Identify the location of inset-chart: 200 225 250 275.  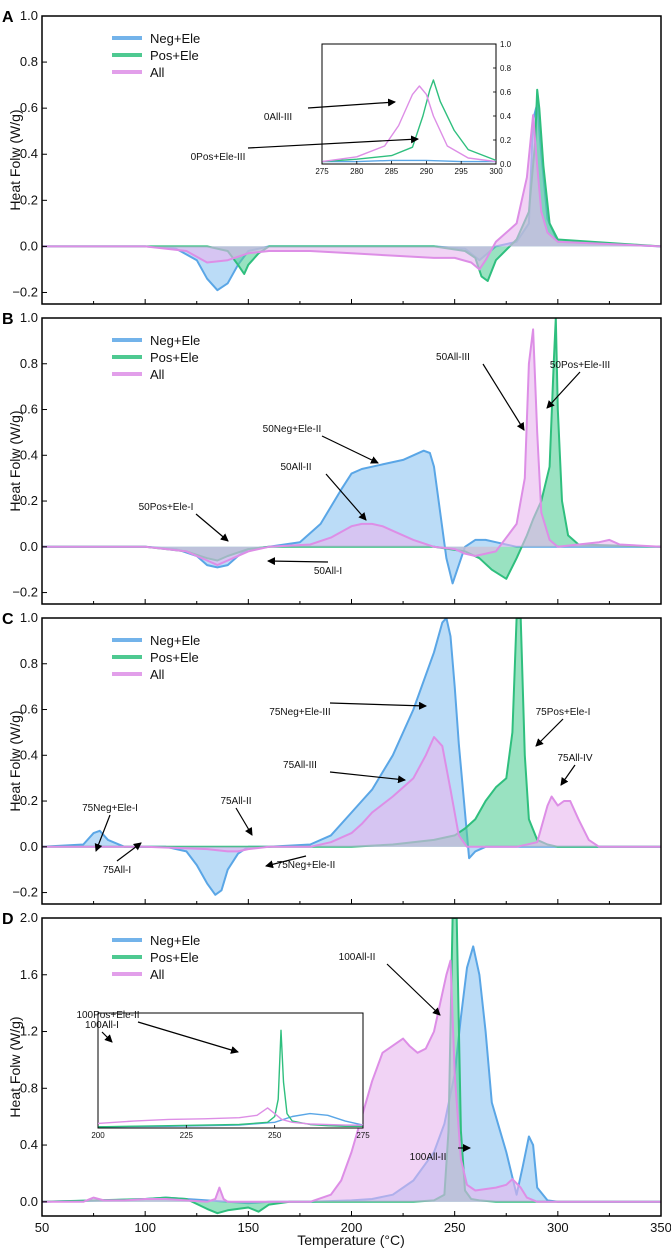
(230, 1076).